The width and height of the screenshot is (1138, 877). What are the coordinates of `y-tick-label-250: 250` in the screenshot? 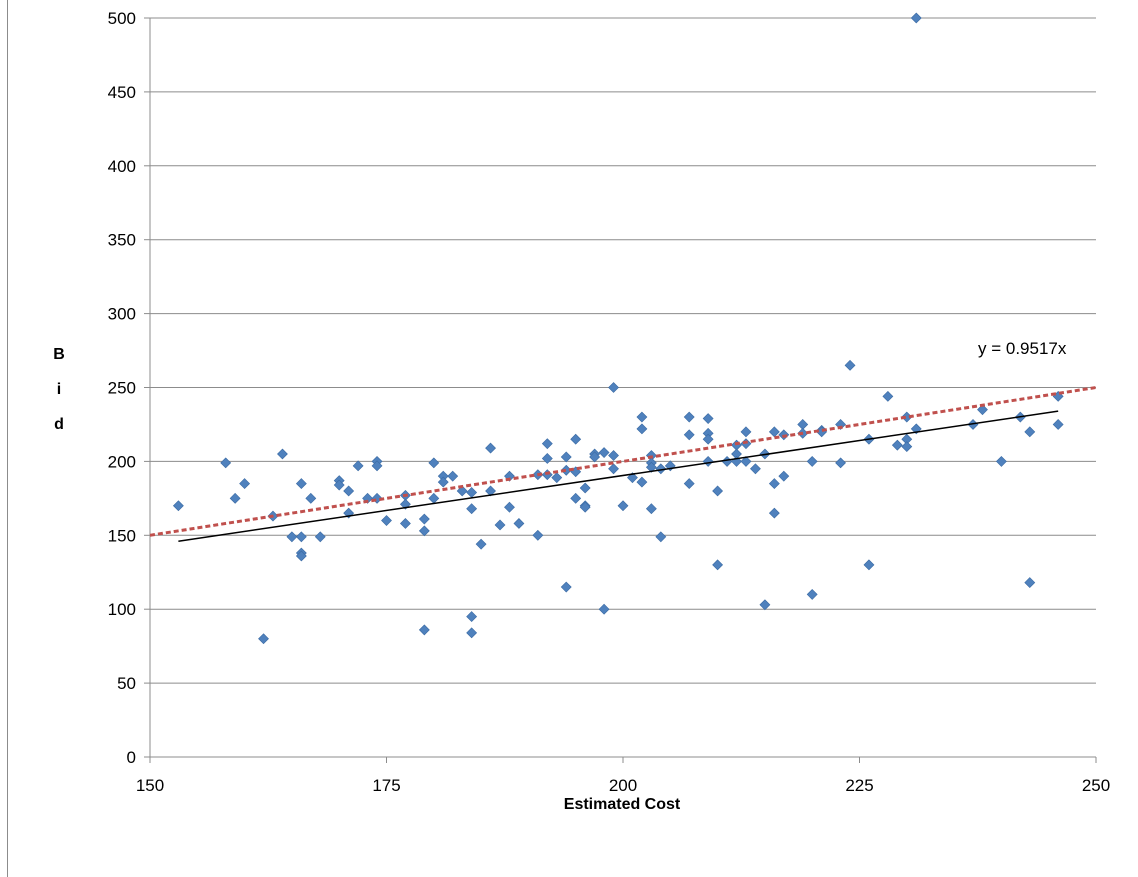 It's located at (122, 388).